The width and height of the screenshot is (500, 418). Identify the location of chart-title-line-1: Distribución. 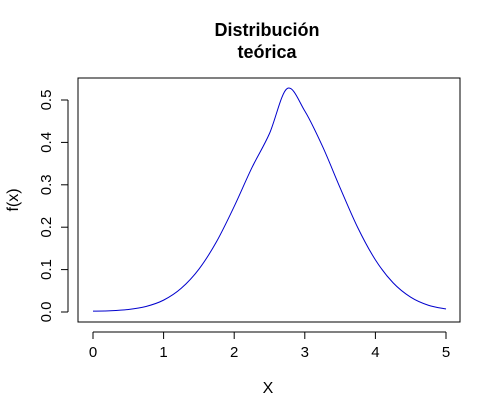
(266, 30).